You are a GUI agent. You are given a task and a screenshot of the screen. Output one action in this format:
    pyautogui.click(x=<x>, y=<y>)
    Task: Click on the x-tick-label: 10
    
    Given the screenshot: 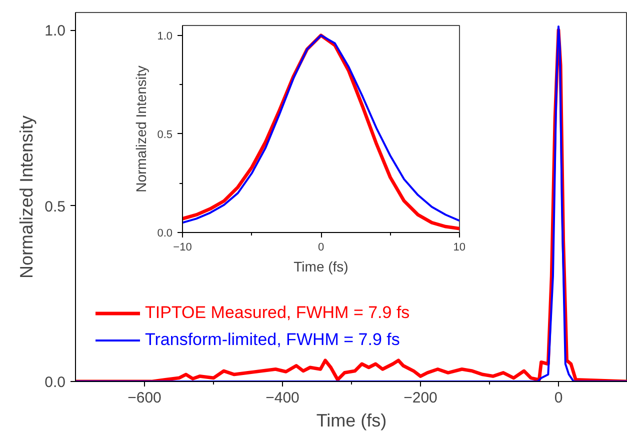 What is the action you would take?
    pyautogui.click(x=459, y=248)
    